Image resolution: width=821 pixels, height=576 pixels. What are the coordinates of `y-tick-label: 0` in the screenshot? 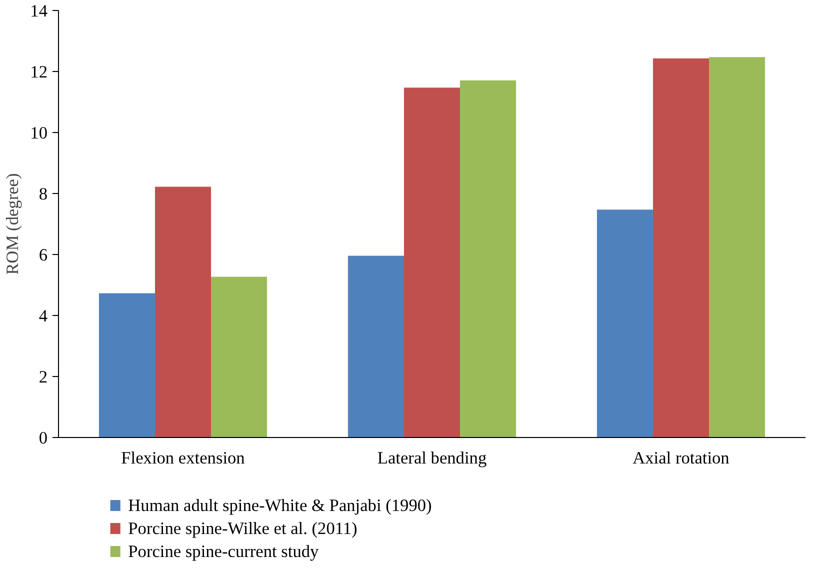 It's located at (43, 438).